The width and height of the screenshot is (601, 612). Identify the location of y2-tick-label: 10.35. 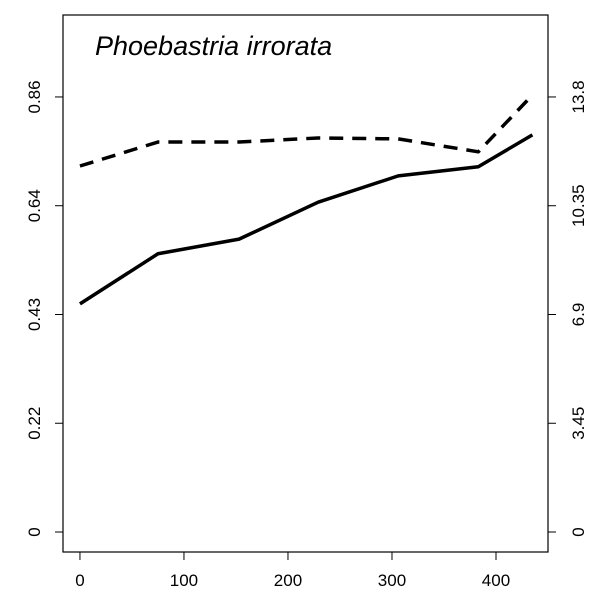
(578, 205).